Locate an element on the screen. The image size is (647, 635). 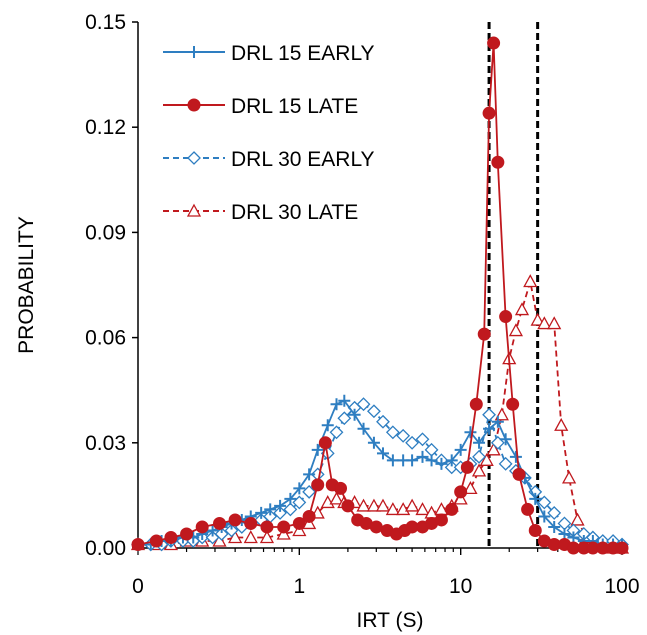
legend-entry: DRL 15 EARLY is located at coordinates (269, 53).